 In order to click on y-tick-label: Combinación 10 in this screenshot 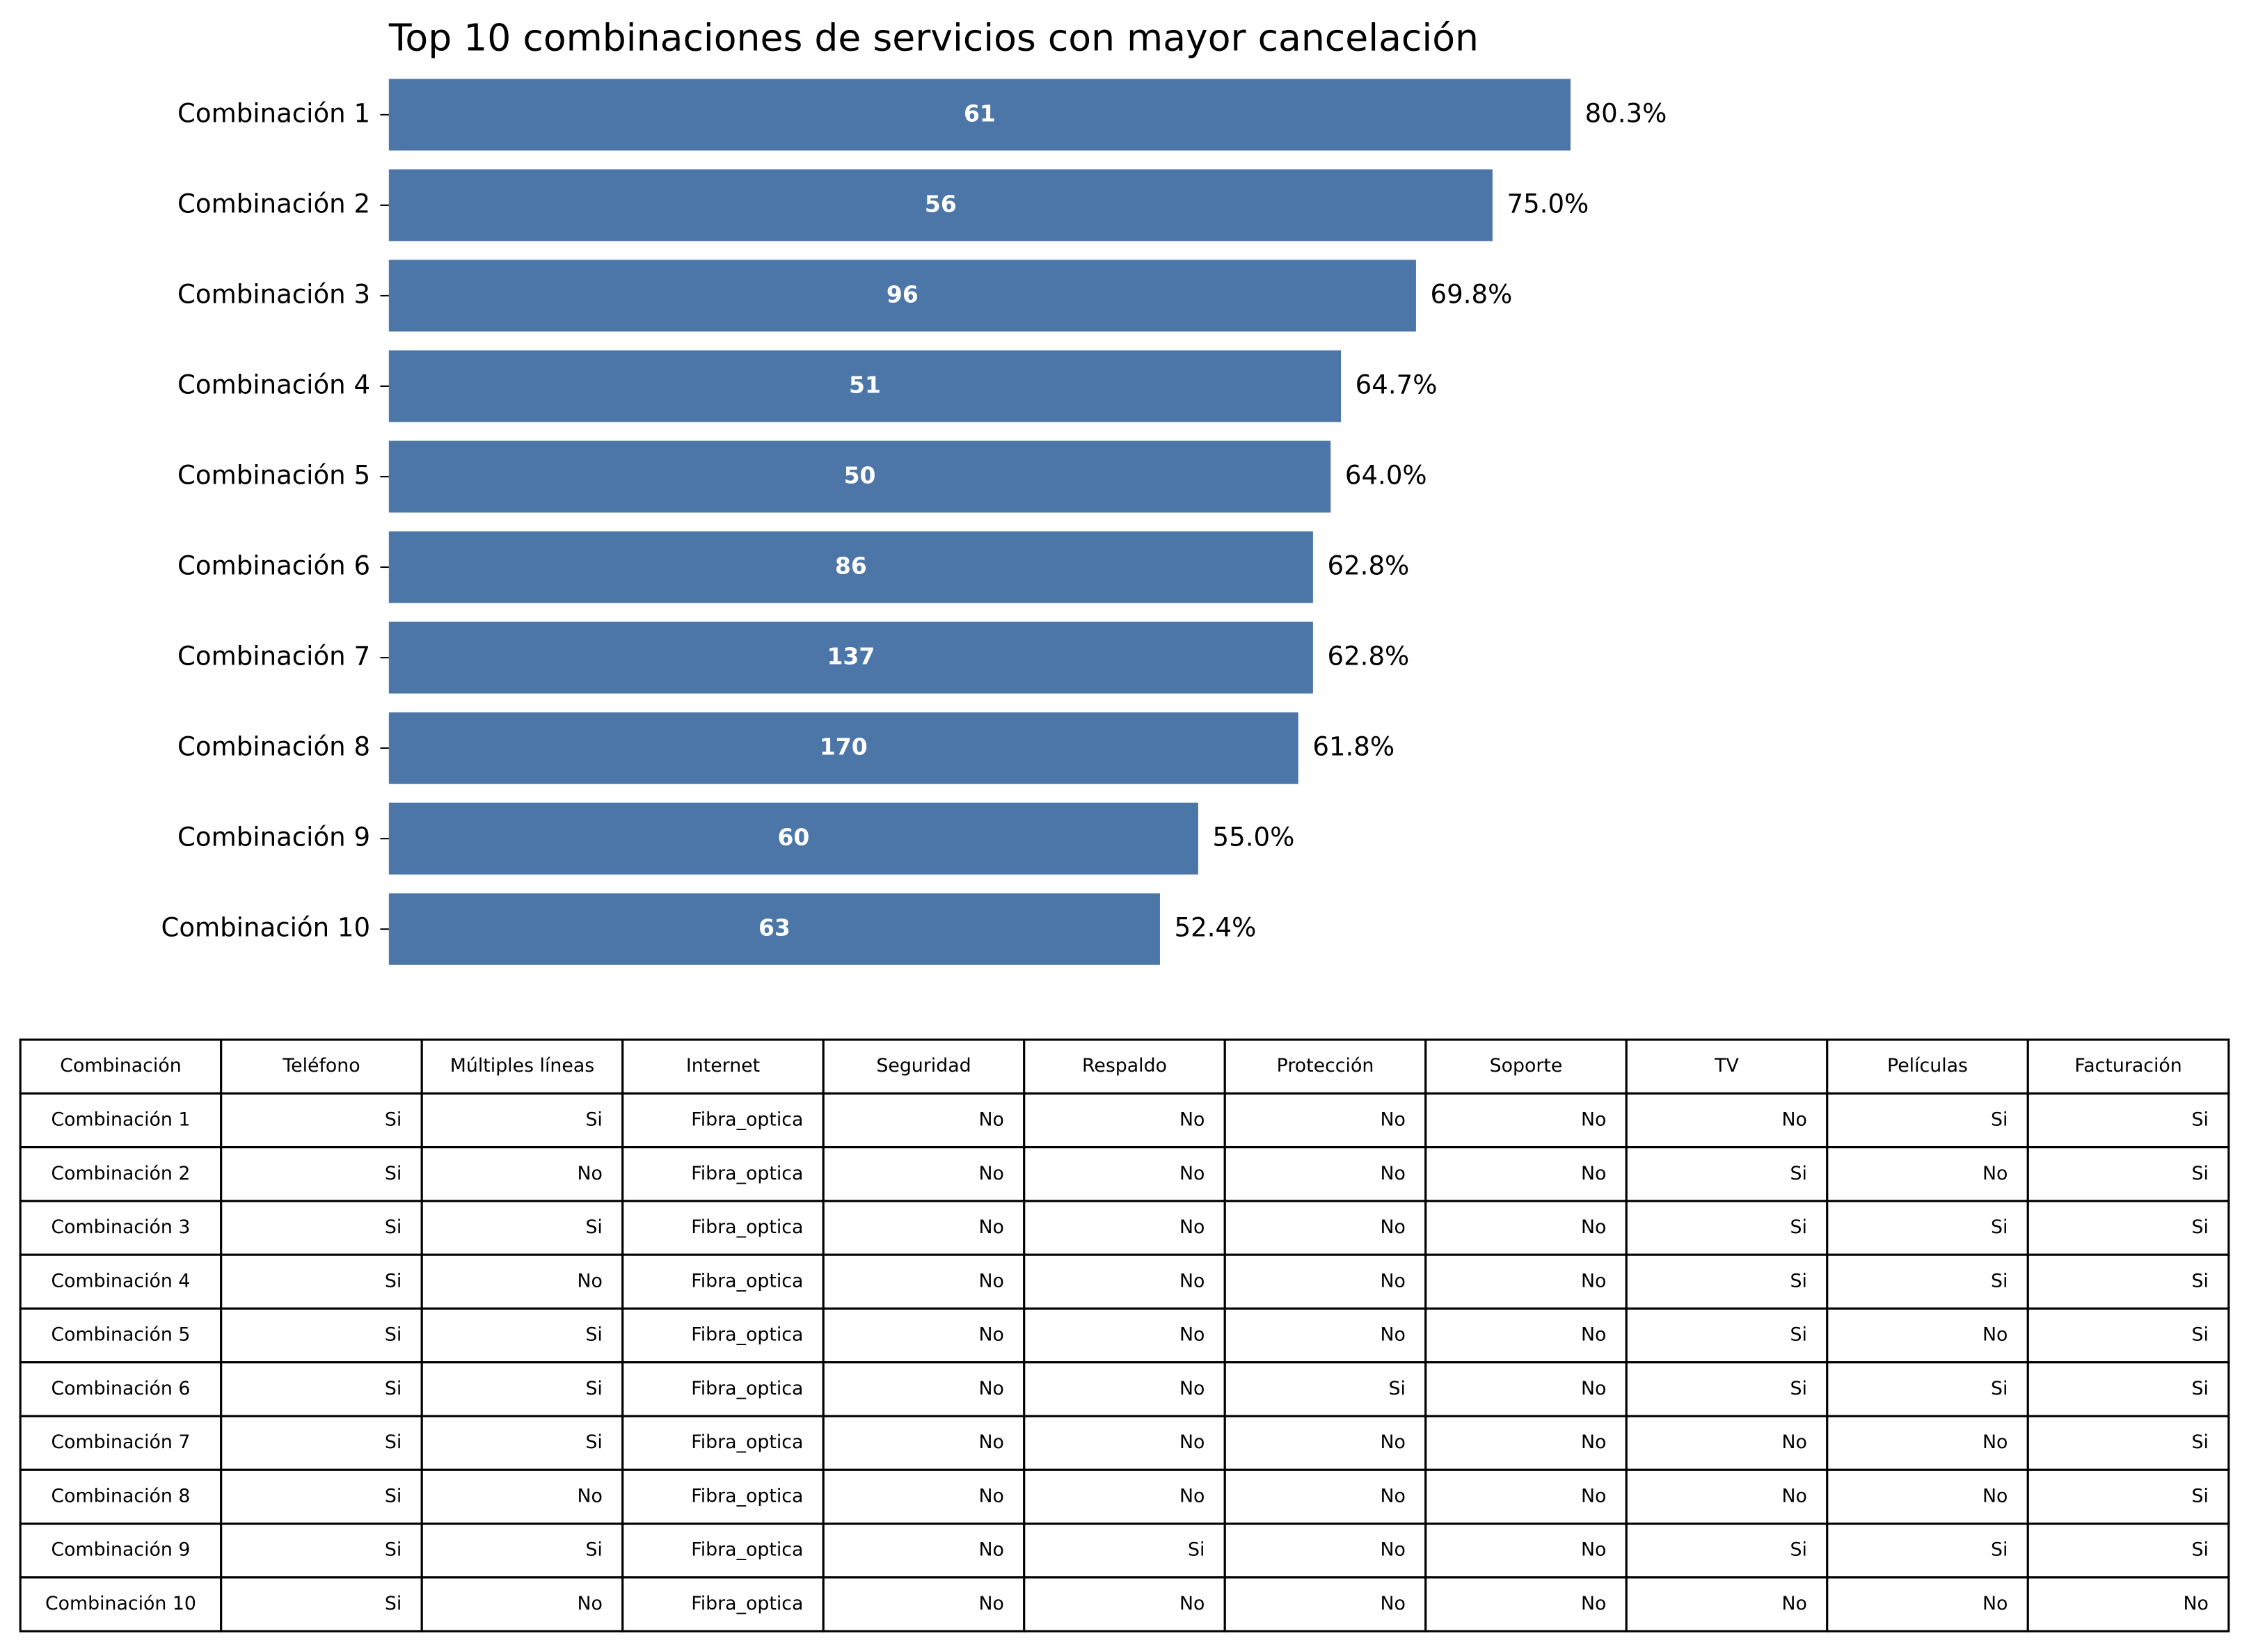, I will do `click(266, 928)`.